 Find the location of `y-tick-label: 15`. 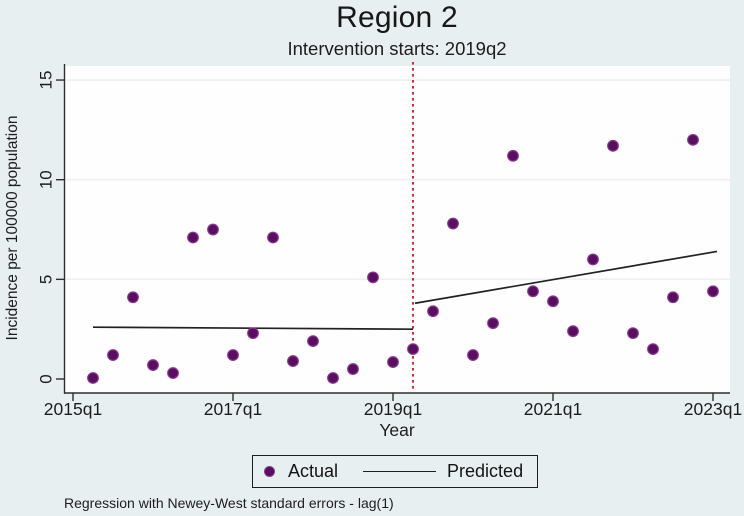

y-tick-label: 15 is located at coordinates (46, 80).